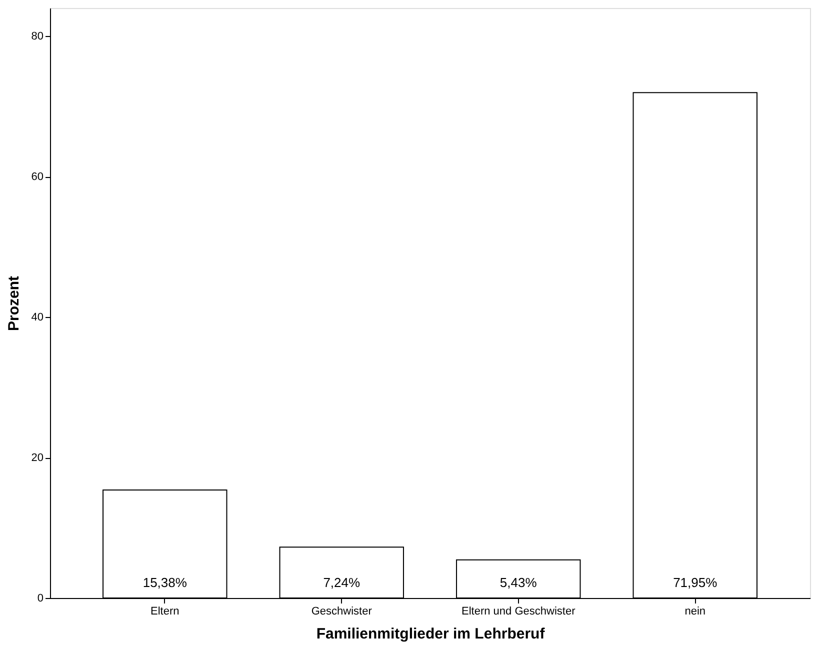 The width and height of the screenshot is (821, 669). What do you see at coordinates (695, 582) in the screenshot?
I see `data-label: 71,95%` at bounding box center [695, 582].